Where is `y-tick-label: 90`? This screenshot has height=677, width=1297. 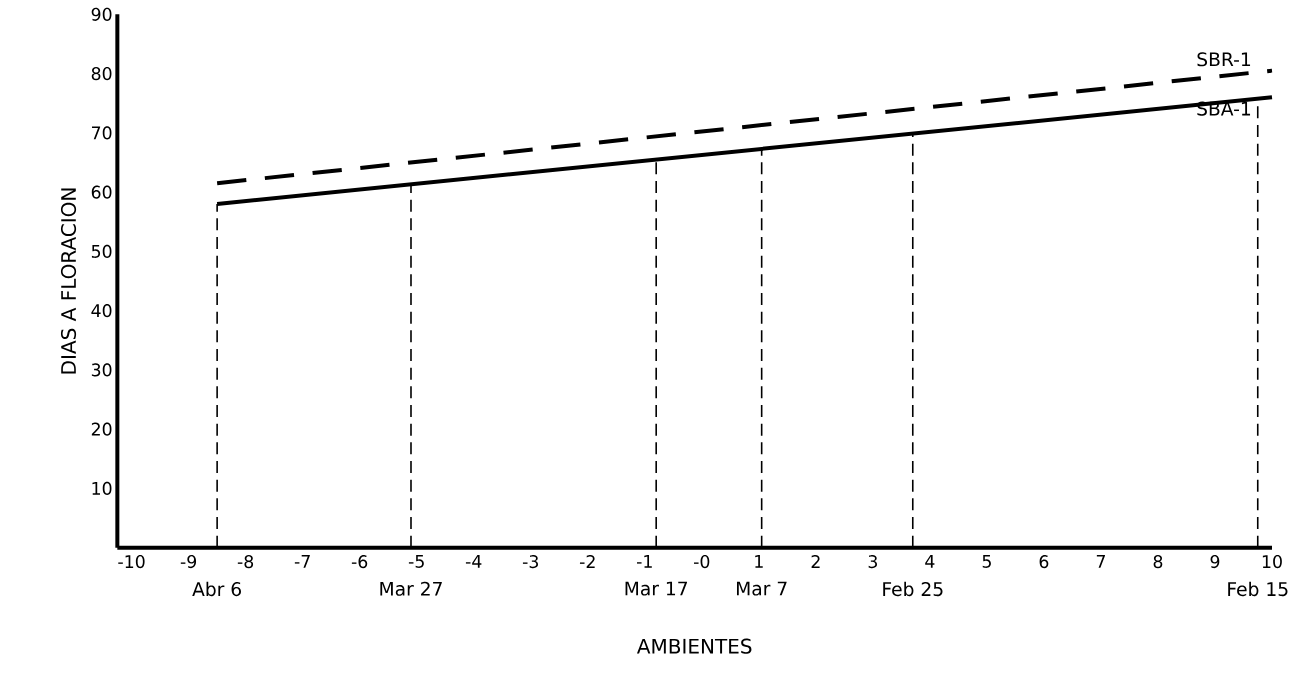
y-tick-label: 90 is located at coordinates (101, 14).